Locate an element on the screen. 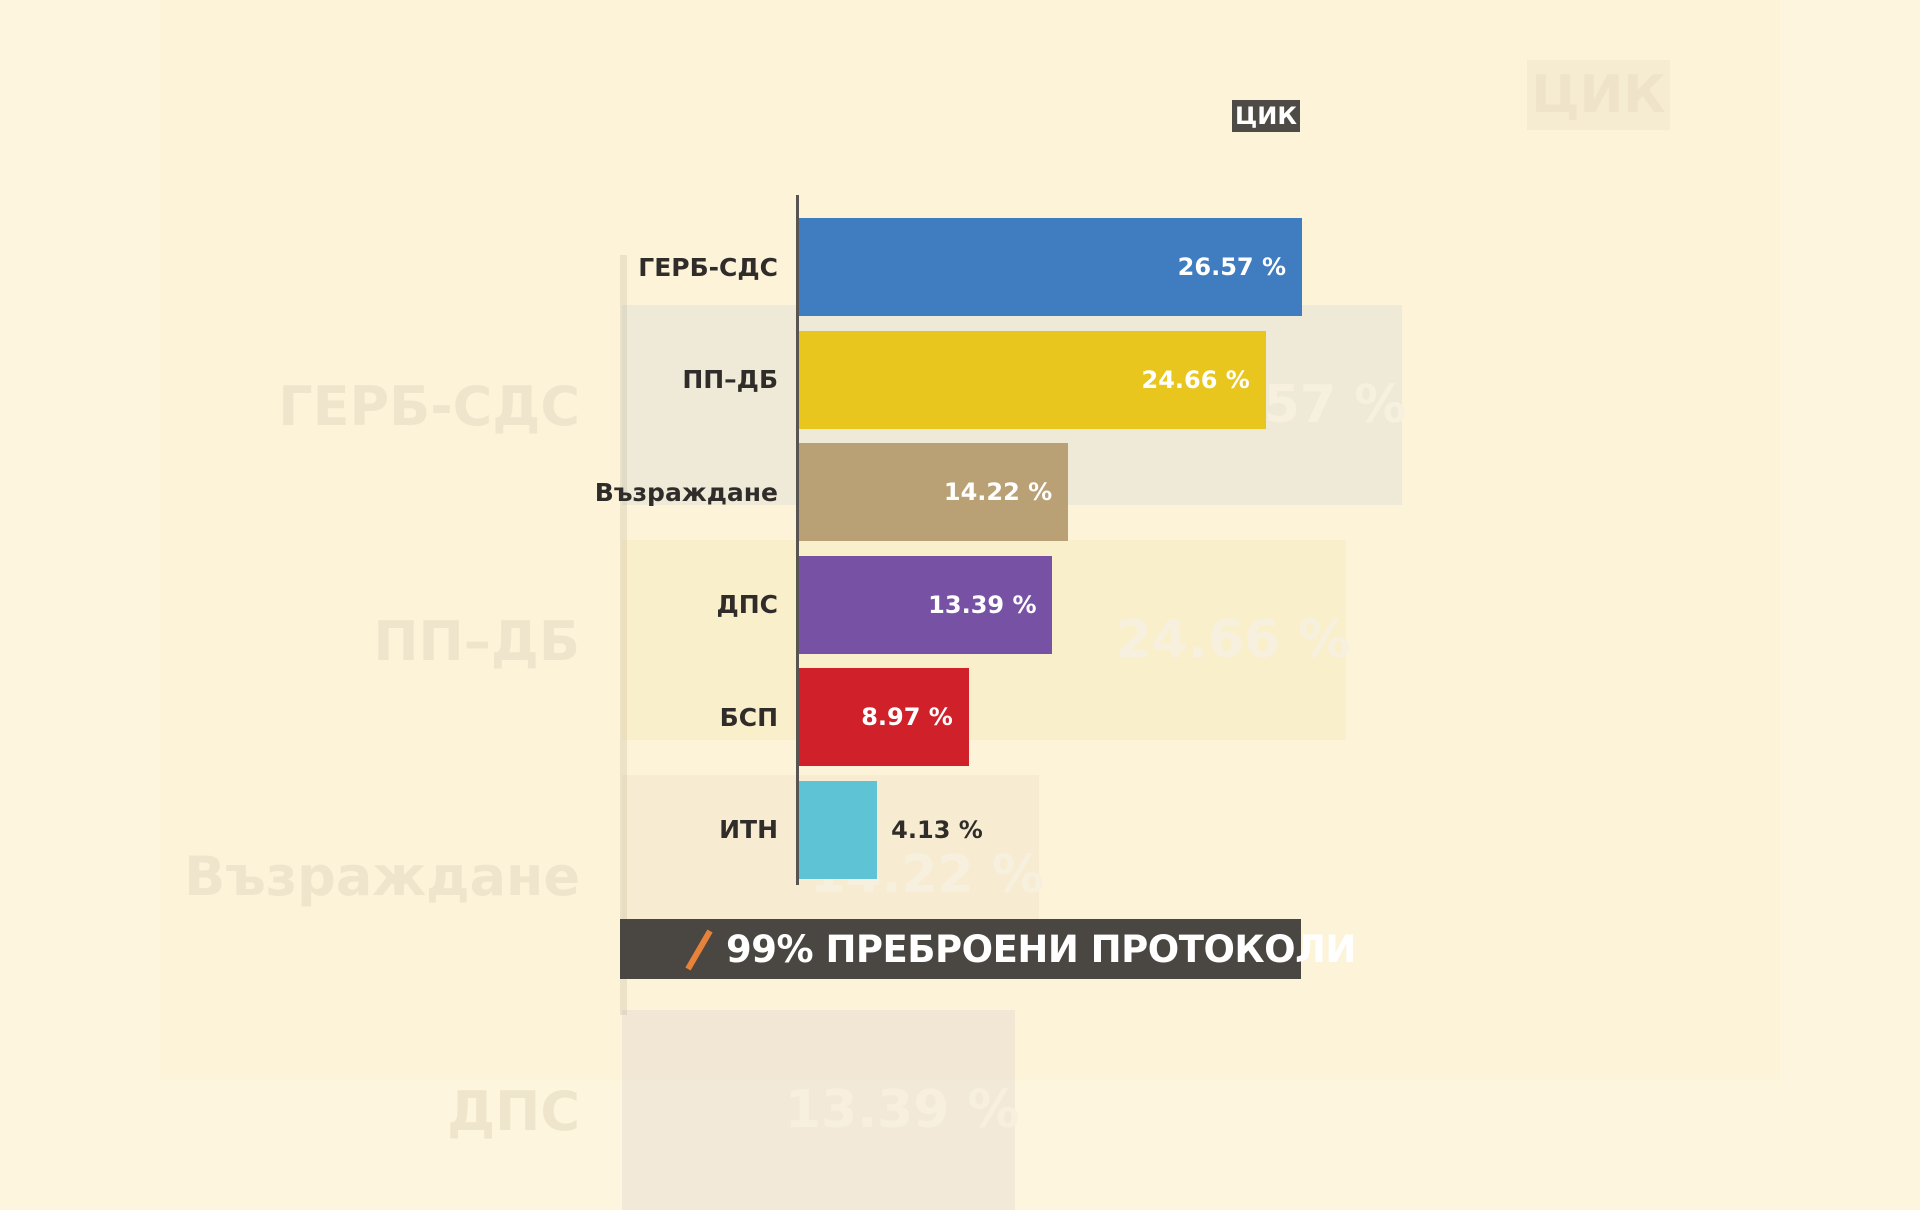  ghost-category-label: ДПС is located at coordinates (513, 1111).